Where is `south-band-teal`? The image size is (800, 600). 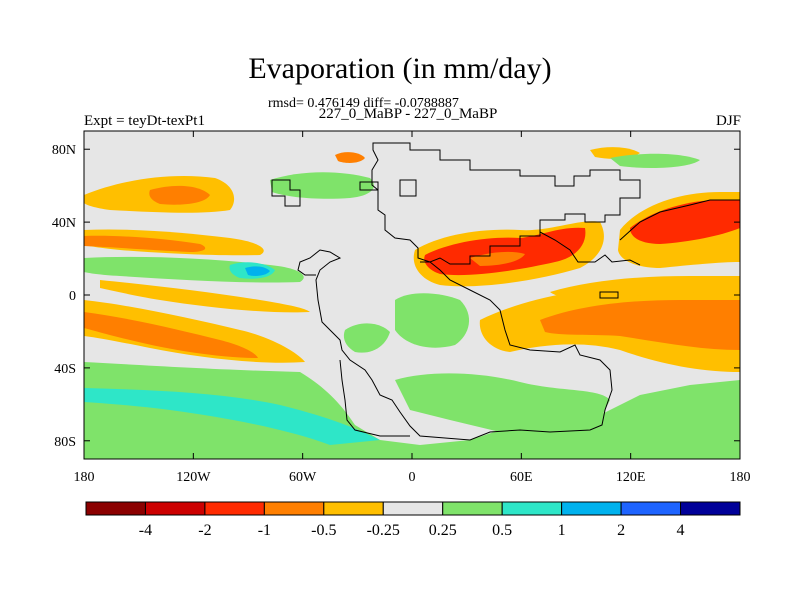
south-band-teal is located at coordinates (232, 416).